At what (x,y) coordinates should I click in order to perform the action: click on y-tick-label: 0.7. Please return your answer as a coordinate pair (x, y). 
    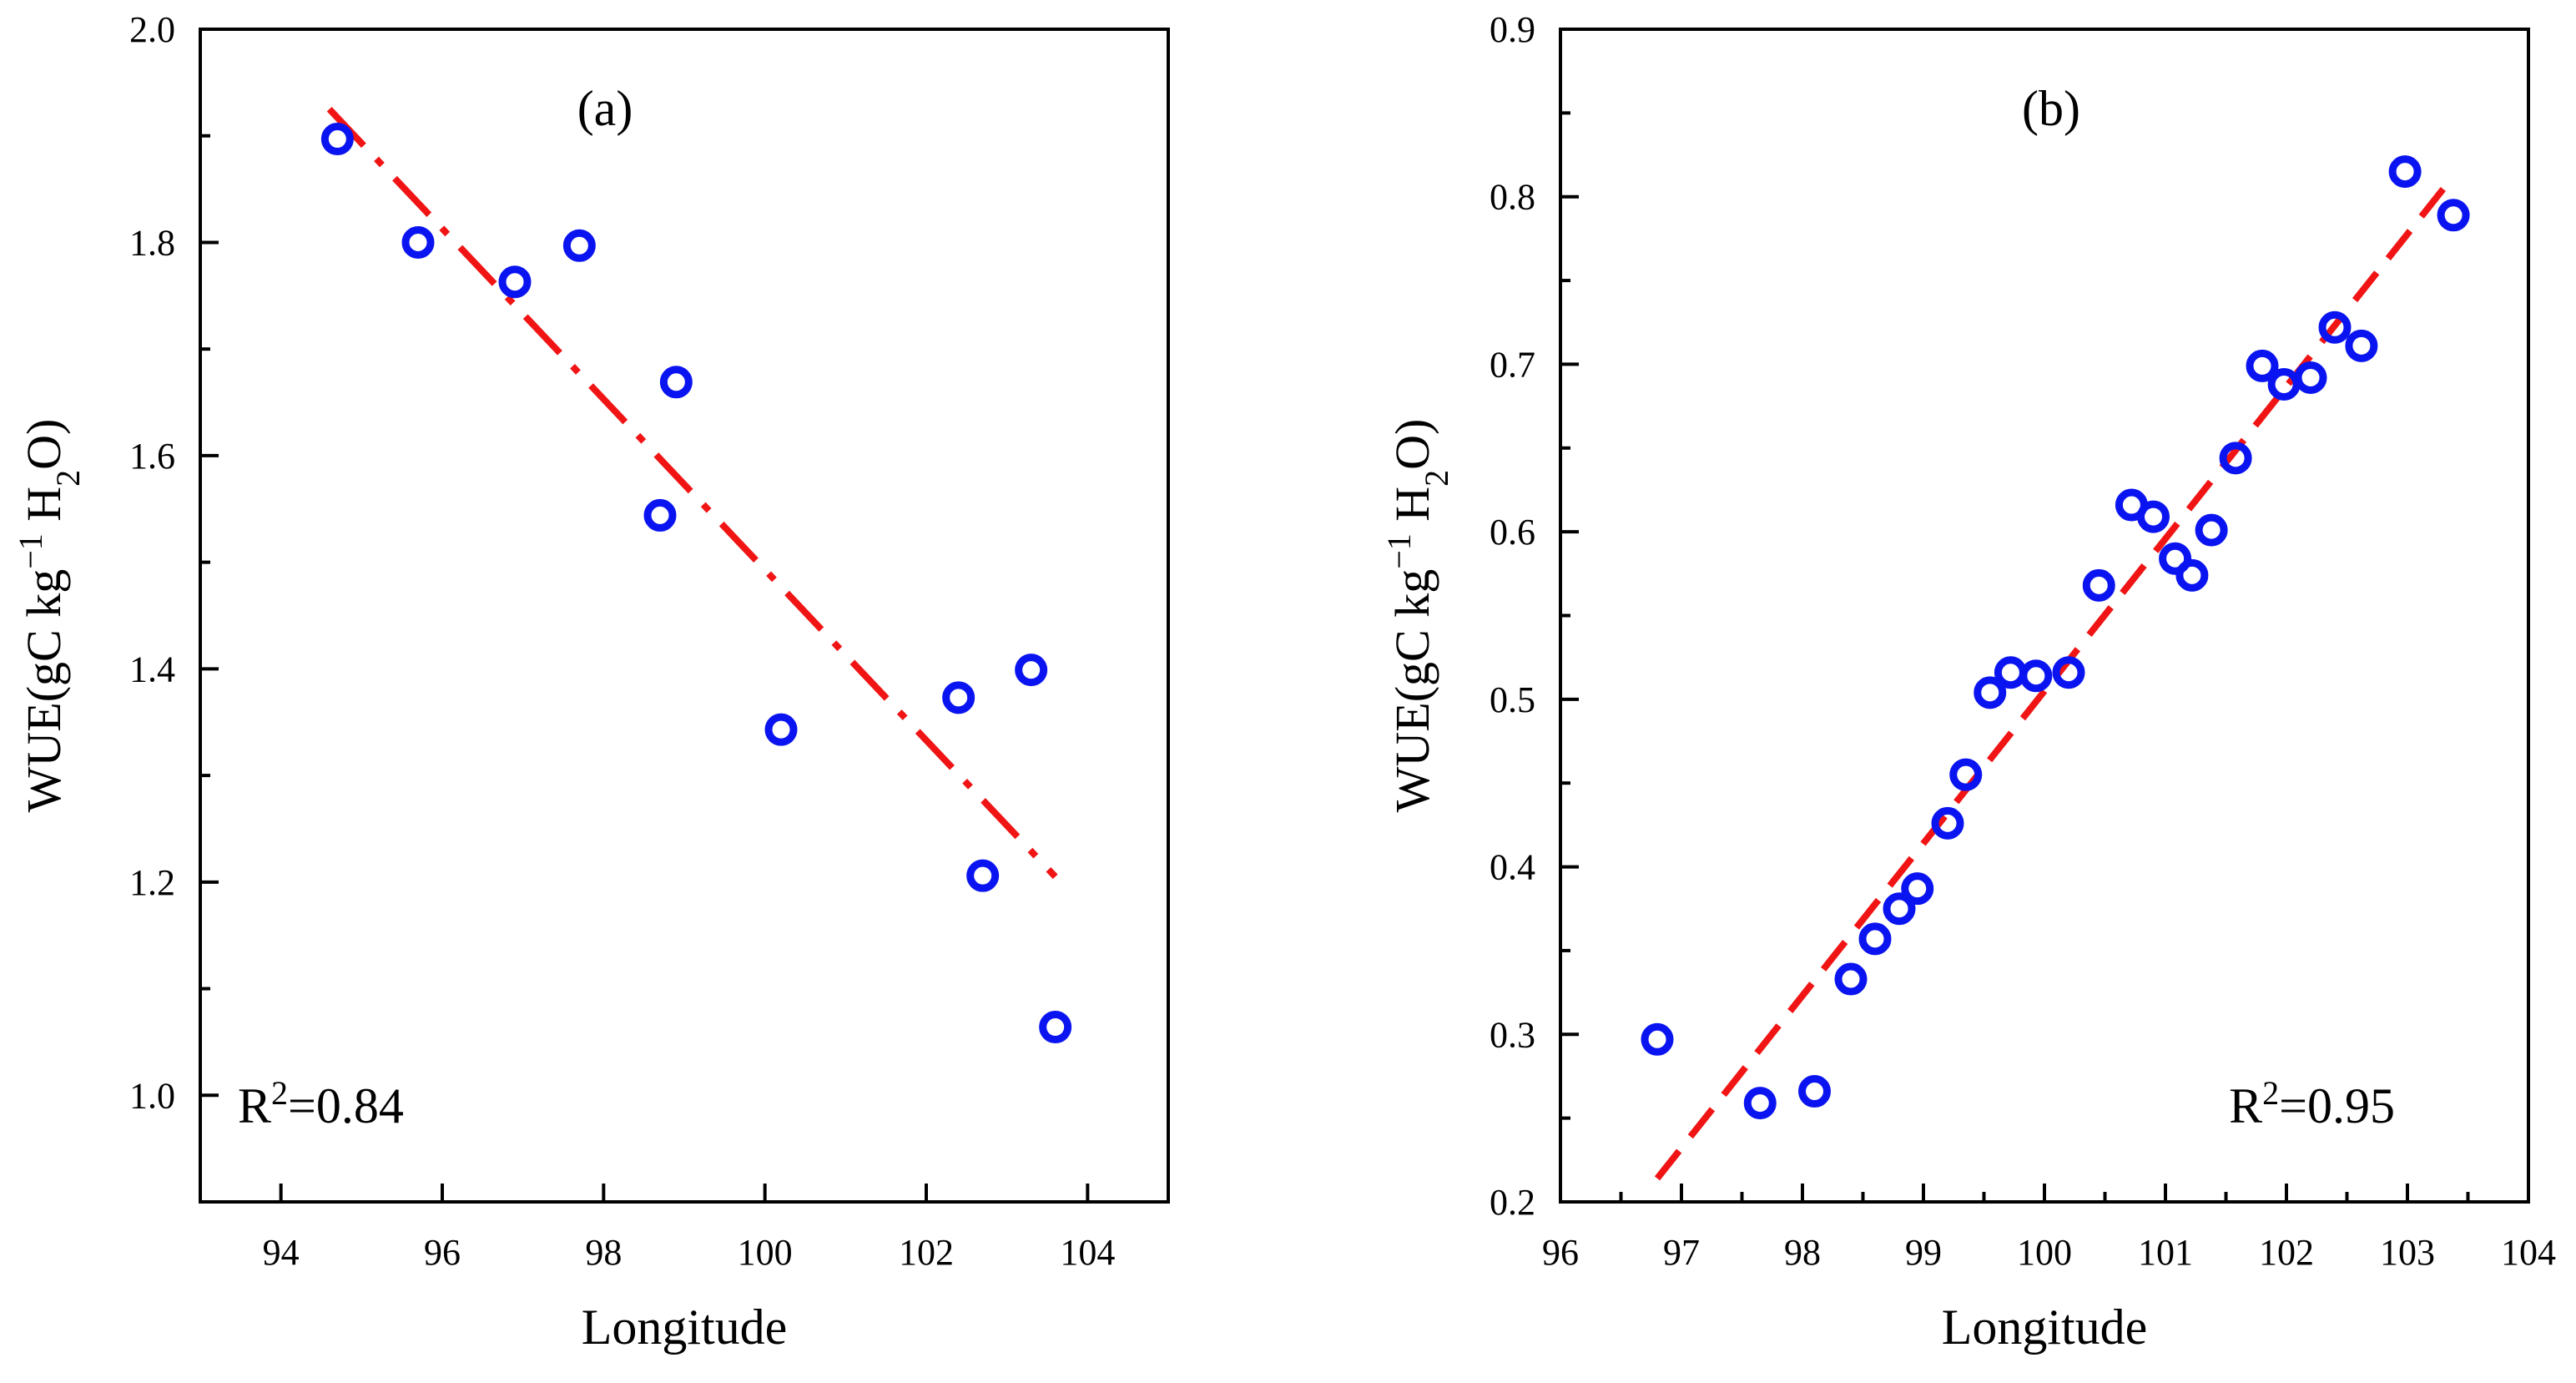
    Looking at the image, I should click on (1513, 364).